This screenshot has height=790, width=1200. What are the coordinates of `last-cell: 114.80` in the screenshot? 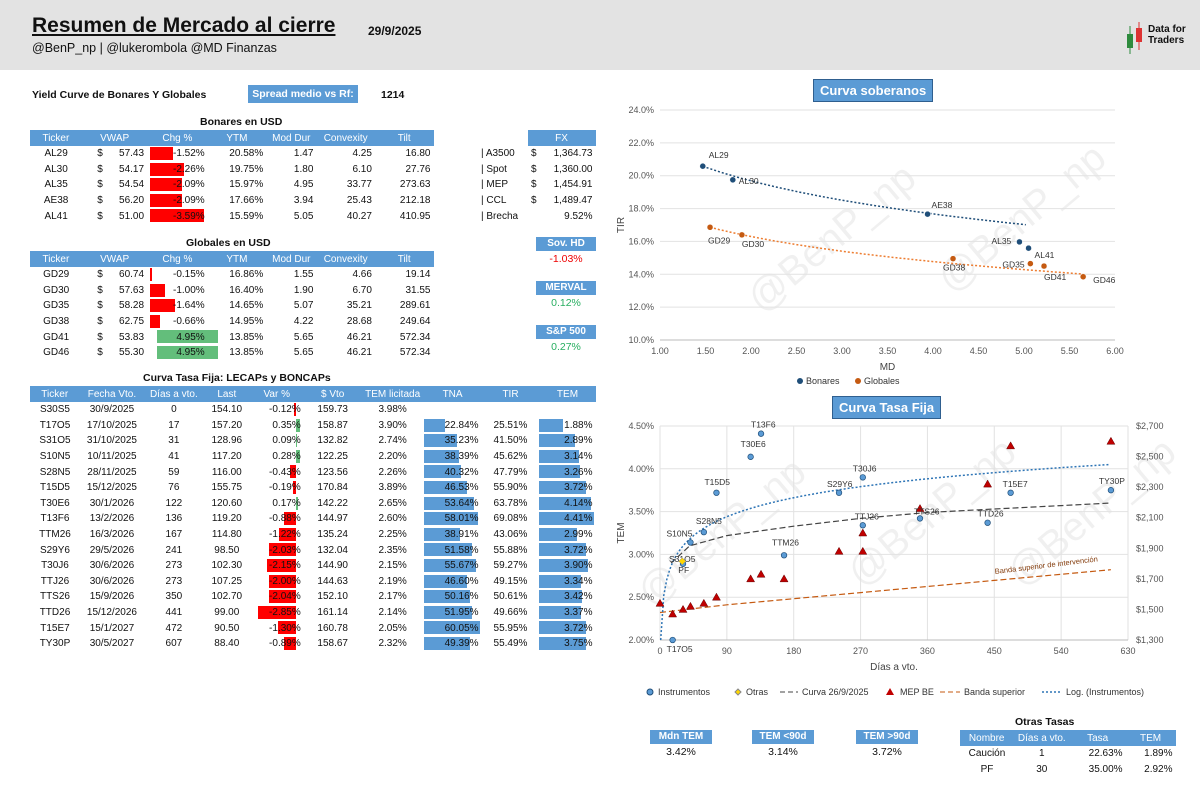 It's located at (226, 535).